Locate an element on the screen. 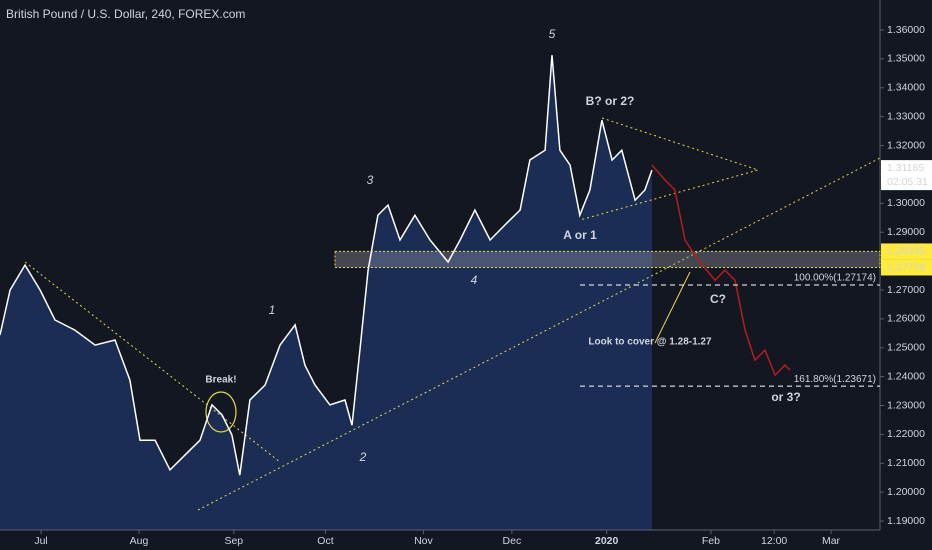 The image size is (932, 550). y-tick-label: 1.26000 is located at coordinates (906, 319).